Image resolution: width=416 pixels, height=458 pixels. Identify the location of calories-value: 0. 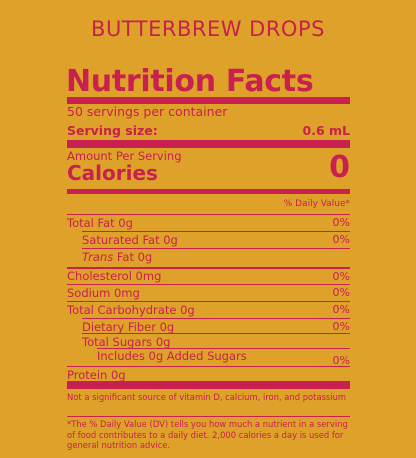
(339, 167).